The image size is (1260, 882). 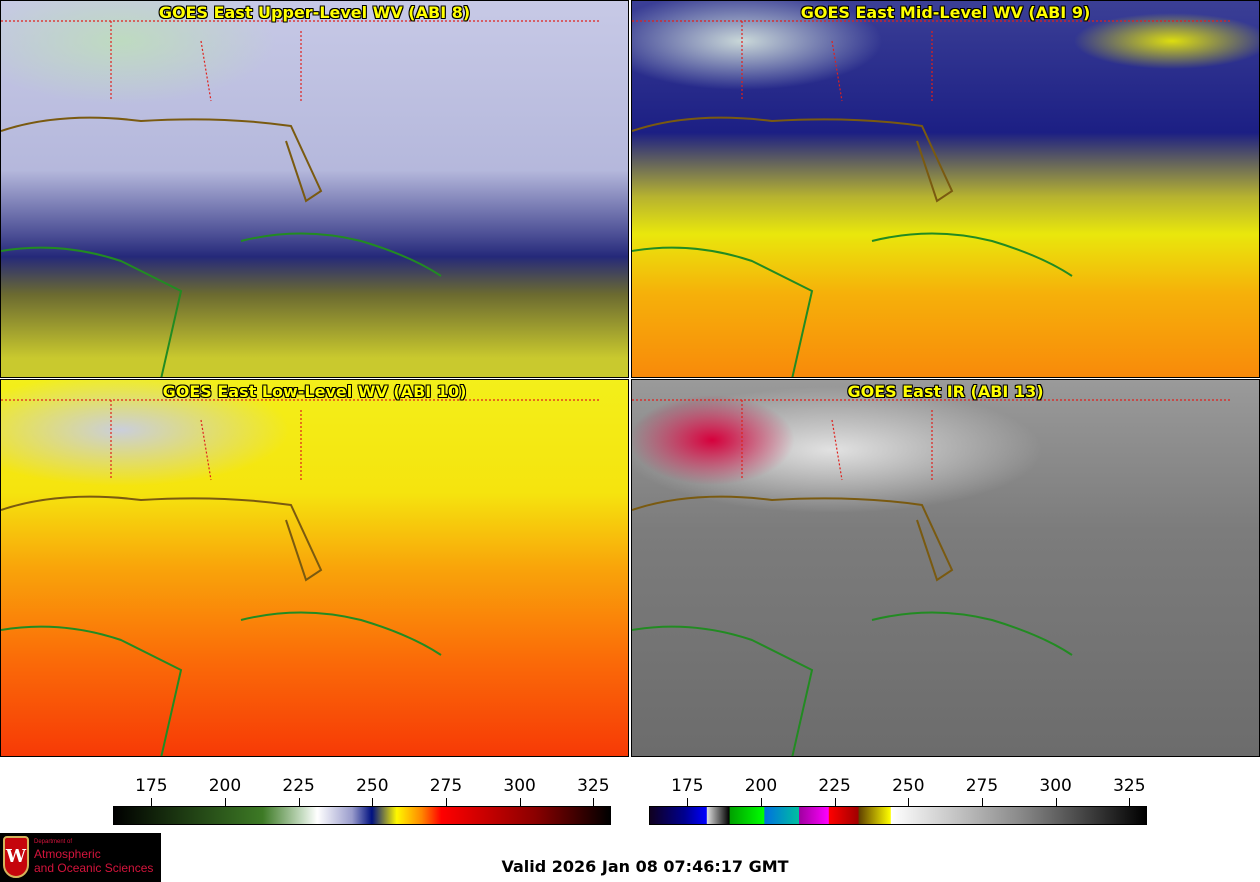 I want to click on wv-colorbar, so click(x=362, y=815).